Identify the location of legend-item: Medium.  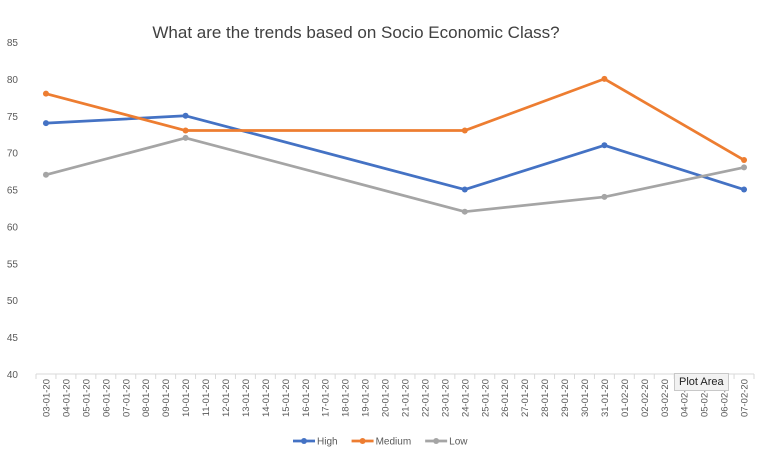
(381, 442).